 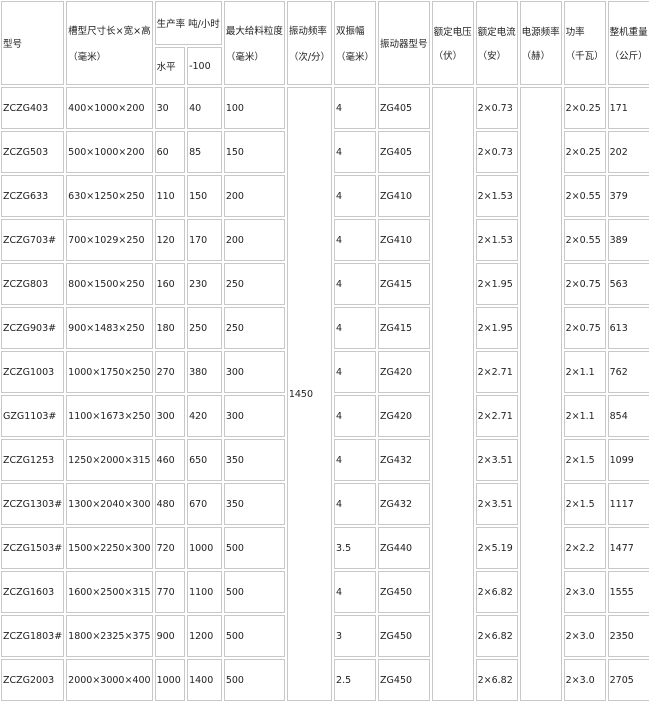 I want to click on header-feed-label: 最大给料粒度, so click(x=254, y=31).